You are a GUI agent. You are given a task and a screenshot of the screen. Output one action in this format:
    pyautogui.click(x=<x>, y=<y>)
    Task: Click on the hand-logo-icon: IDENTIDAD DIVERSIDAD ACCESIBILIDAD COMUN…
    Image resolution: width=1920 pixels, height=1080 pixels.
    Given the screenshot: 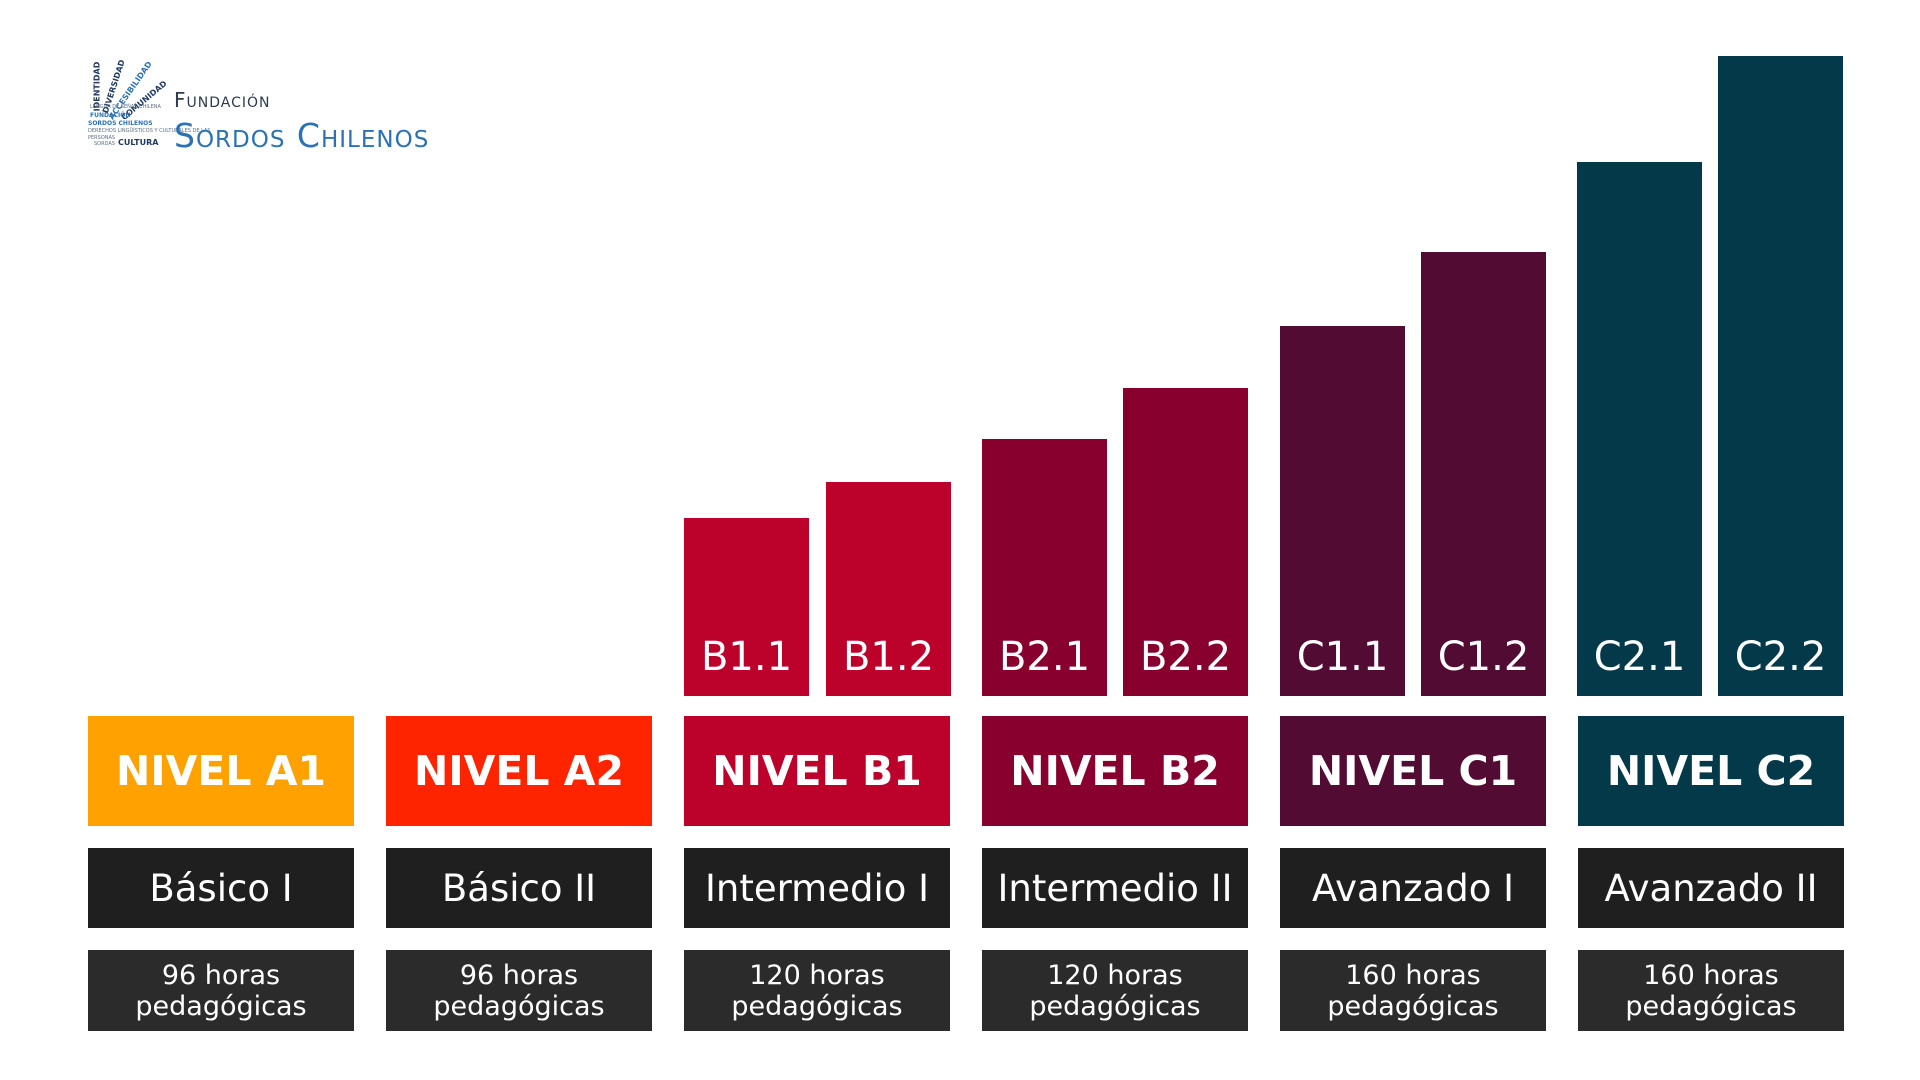 What is the action you would take?
    pyautogui.click(x=148, y=102)
    